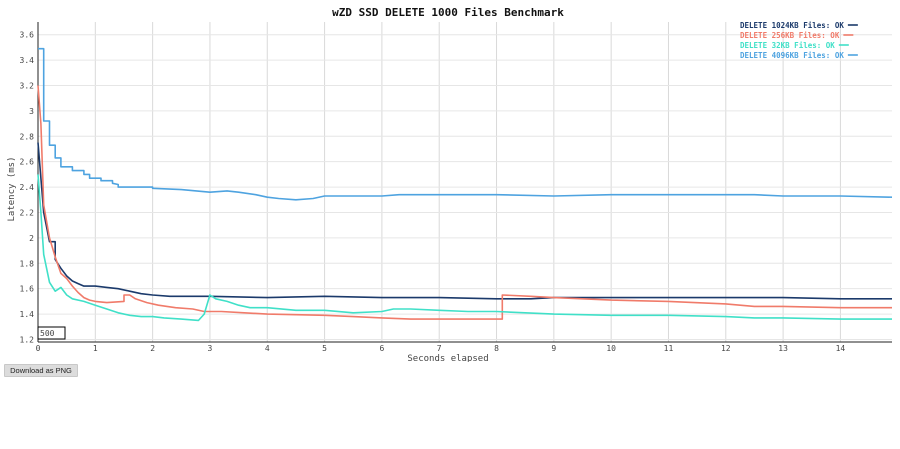 This screenshot has width=900, height=449. What do you see at coordinates (12, 188) in the screenshot?
I see `y-axis-label: Latency (ms)` at bounding box center [12, 188].